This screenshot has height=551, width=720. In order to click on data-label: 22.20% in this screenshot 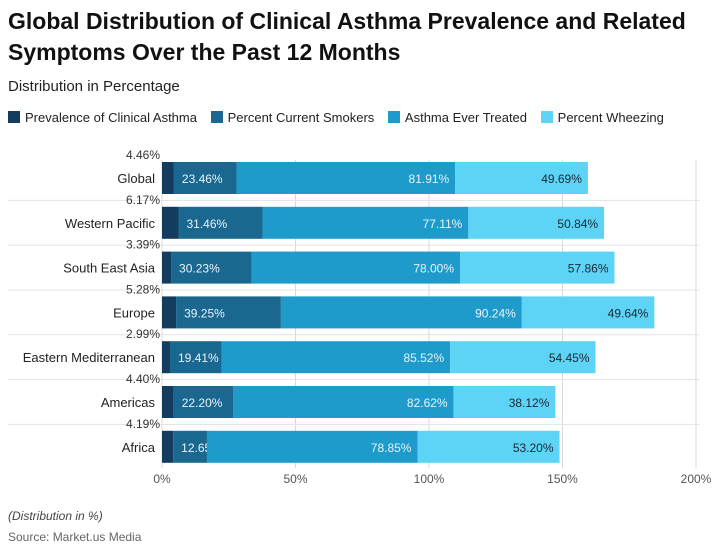, I will do `click(202, 403)`.